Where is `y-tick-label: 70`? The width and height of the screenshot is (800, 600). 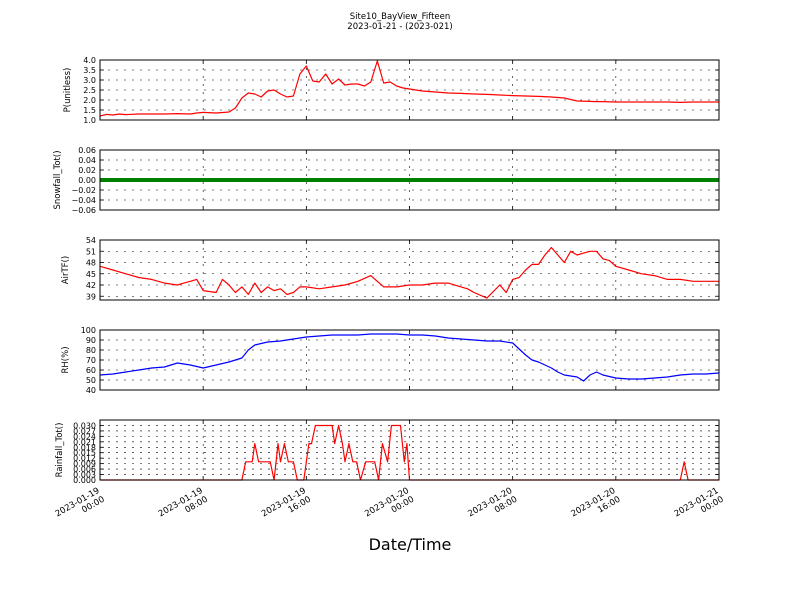
y-tick-label: 70 is located at coordinates (91, 360).